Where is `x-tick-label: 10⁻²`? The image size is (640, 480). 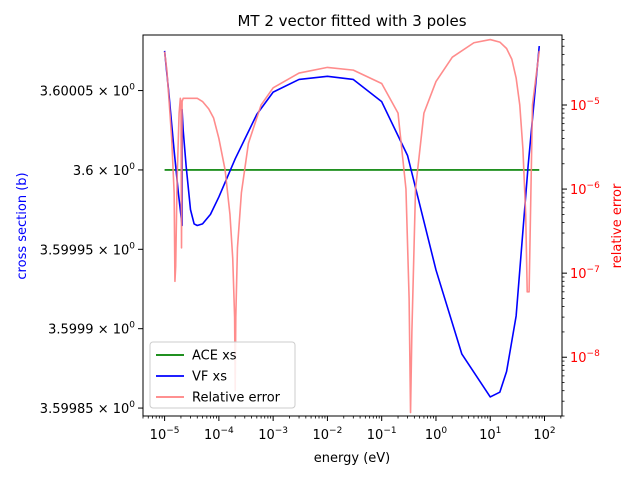
x-tick-label: 10⁻² is located at coordinates (328, 434).